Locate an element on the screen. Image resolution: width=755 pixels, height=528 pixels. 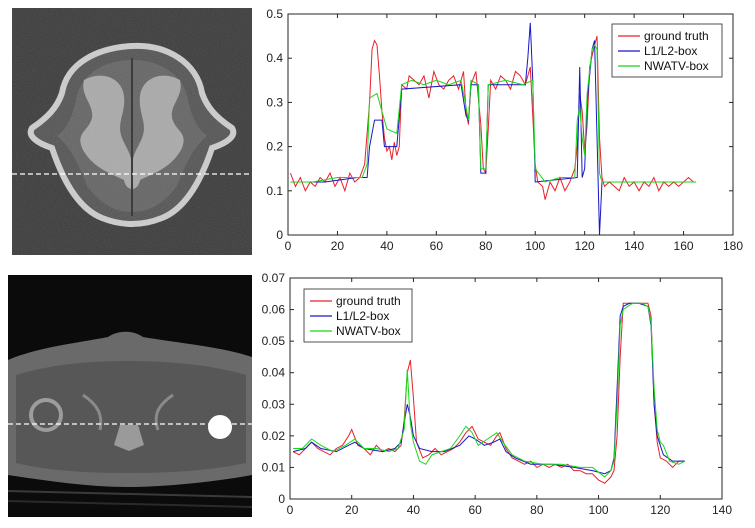
y-tick-label: 0.06 is located at coordinates (274, 310).